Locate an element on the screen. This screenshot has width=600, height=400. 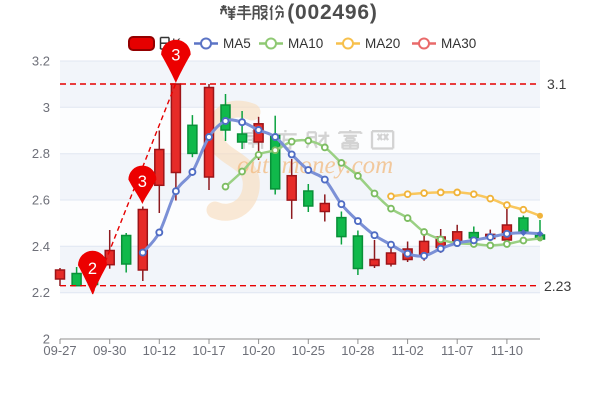
svg-text: 11-07 is located at coordinates (457, 350).